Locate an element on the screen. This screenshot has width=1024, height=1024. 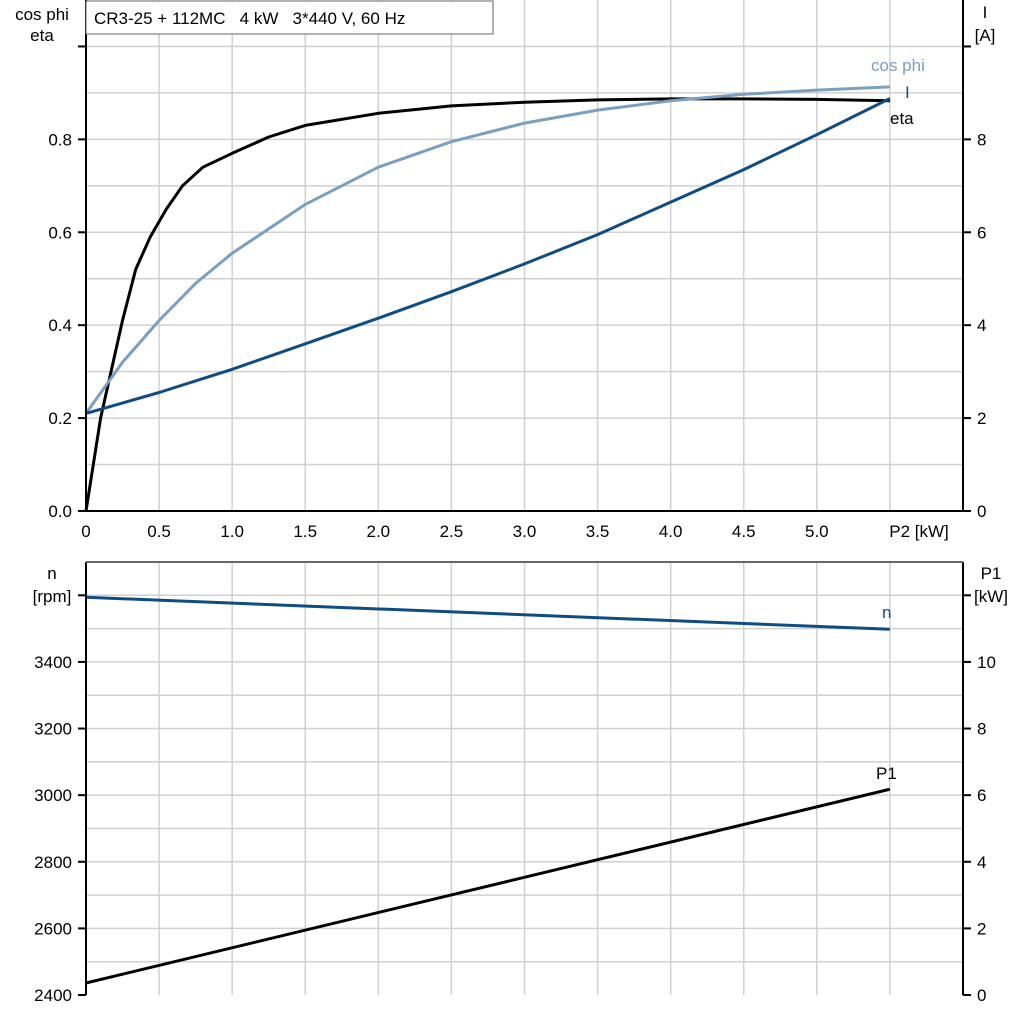
x-tick-label: 1.5 is located at coordinates (305, 531).